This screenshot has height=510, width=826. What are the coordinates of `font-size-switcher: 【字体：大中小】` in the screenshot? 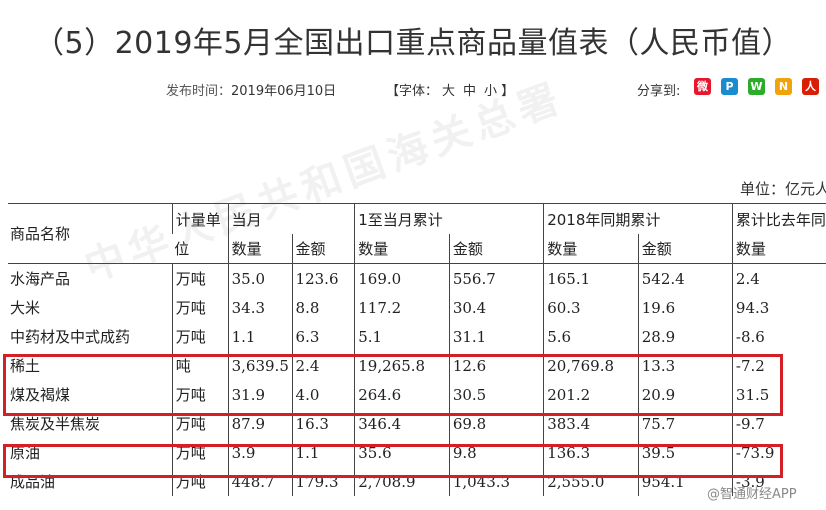 It's located at (450, 89).